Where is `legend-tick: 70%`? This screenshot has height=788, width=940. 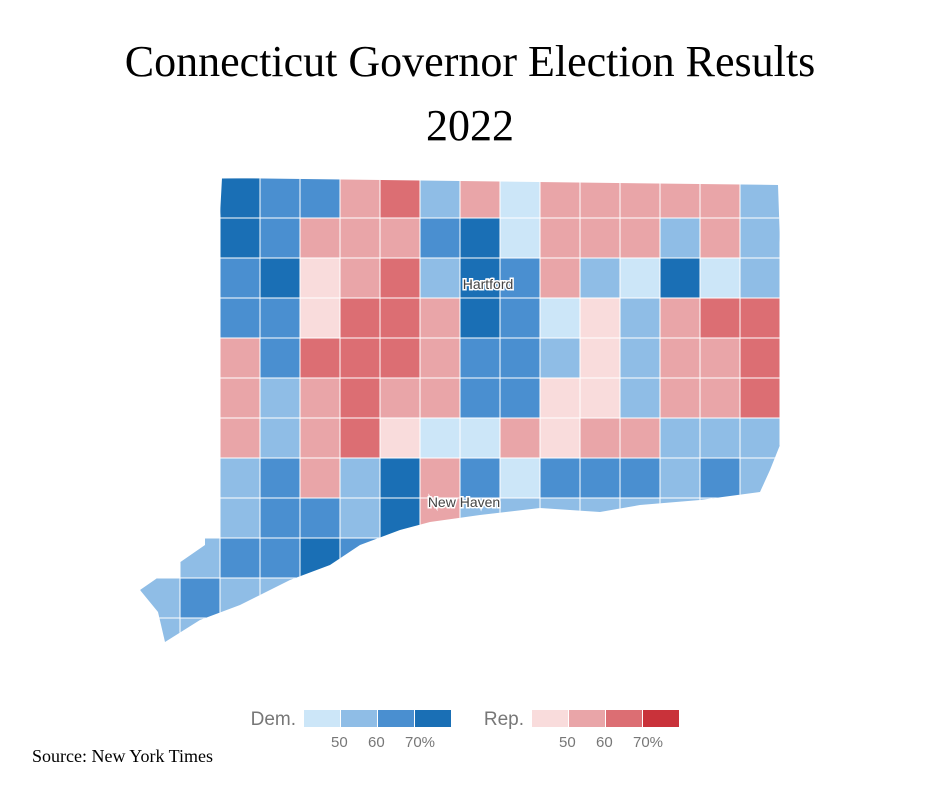
legend-tick: 70% is located at coordinates (648, 742).